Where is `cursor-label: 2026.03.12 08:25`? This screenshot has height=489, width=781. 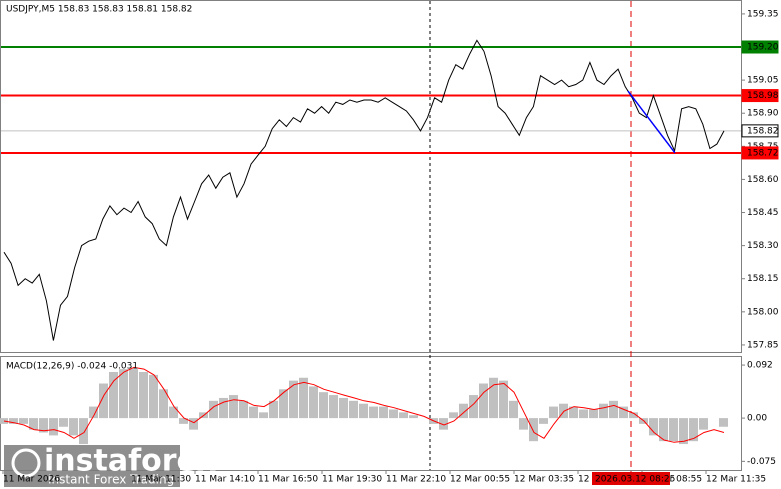
cursor-label: 2026.03.12 08:25 is located at coordinates (635, 480).